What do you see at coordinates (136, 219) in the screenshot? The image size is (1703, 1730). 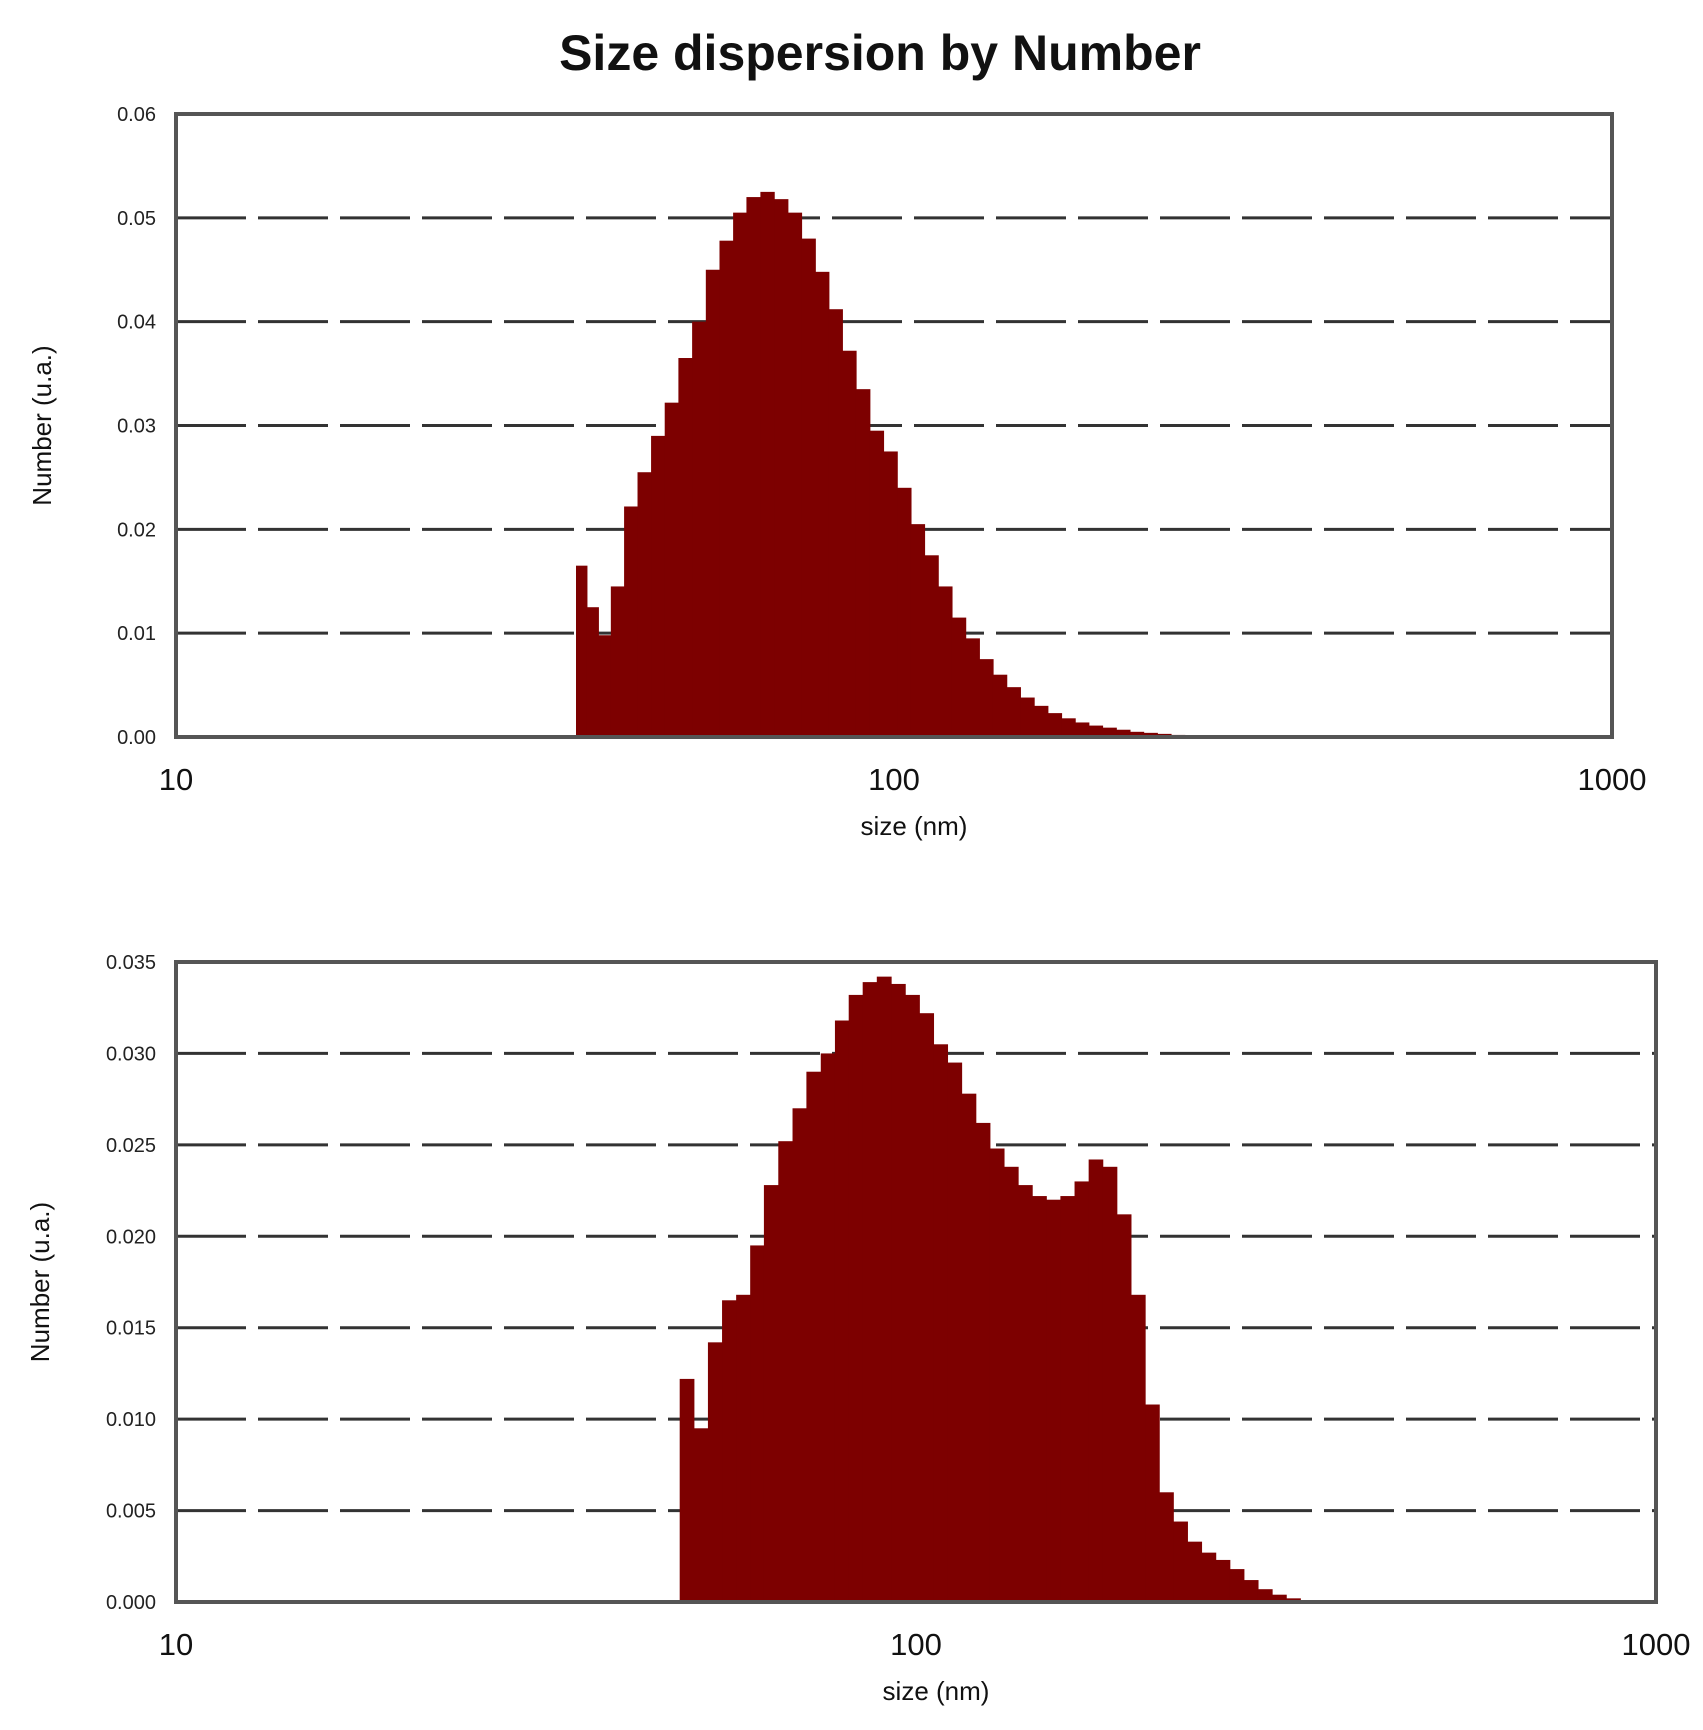 I see `chart-top-ytick-label: 0.05` at bounding box center [136, 219].